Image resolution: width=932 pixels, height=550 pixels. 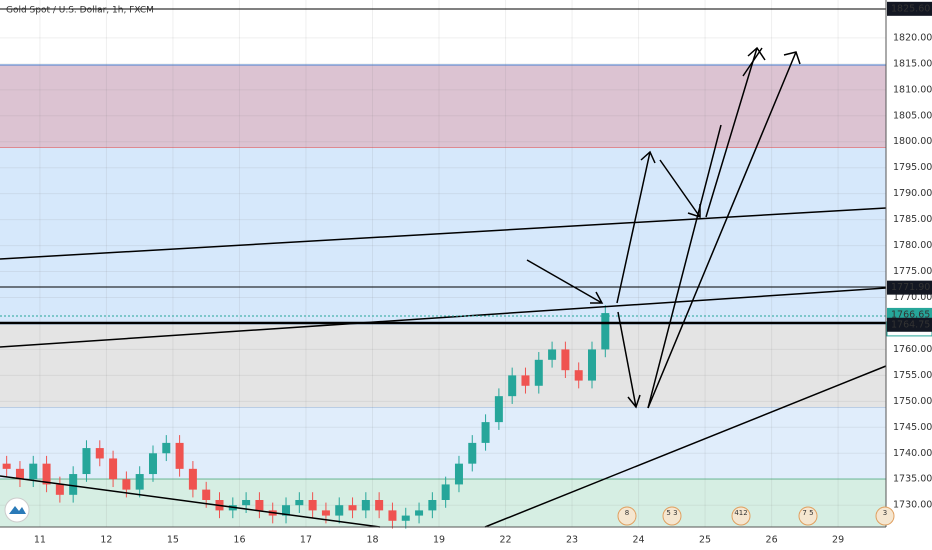 I want to click on x-tick-label: 25, so click(x=705, y=540).